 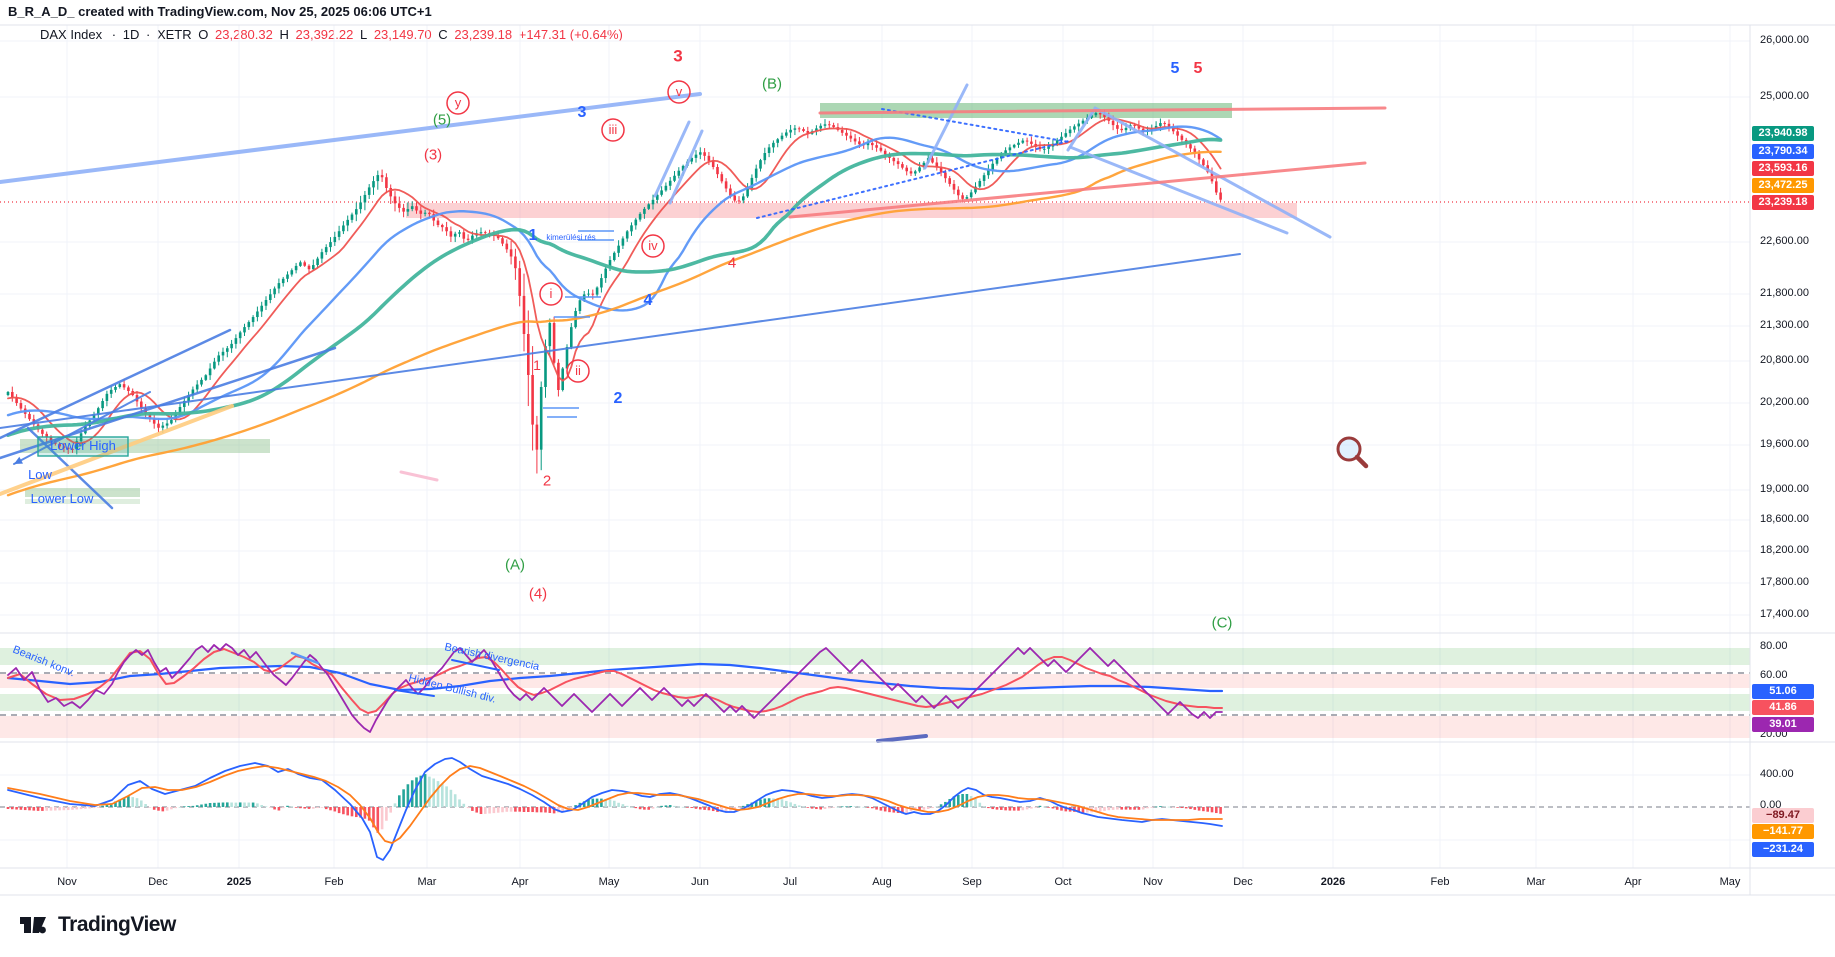 What do you see at coordinates (433, 155) in the screenshot?
I see `wave-label: (3)` at bounding box center [433, 155].